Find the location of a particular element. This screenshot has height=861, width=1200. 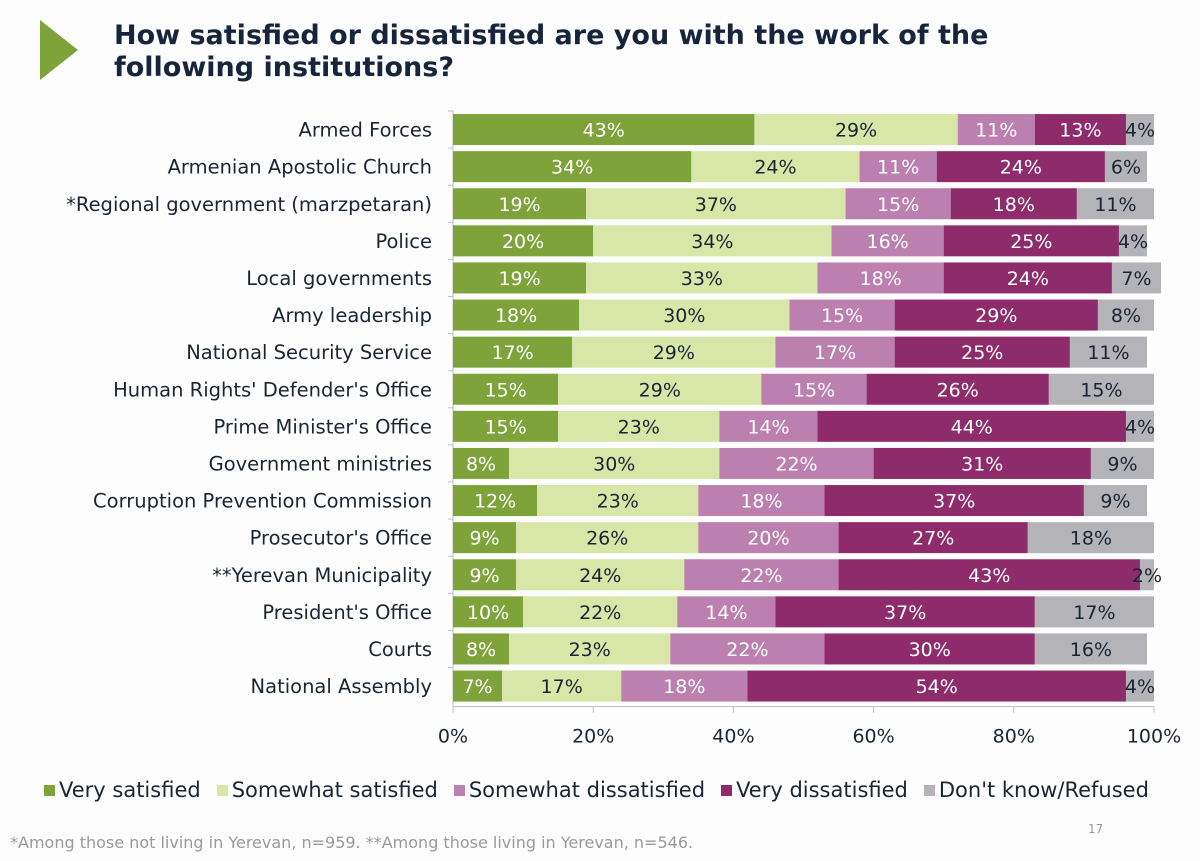

data-label: 34% is located at coordinates (712, 242).